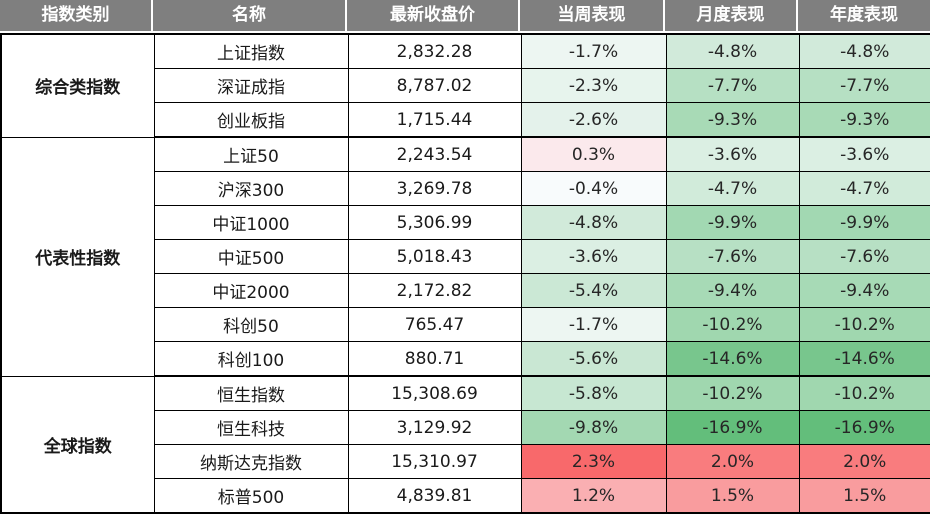  What do you see at coordinates (76, 15) in the screenshot?
I see `header-index-category: 指数类别` at bounding box center [76, 15].